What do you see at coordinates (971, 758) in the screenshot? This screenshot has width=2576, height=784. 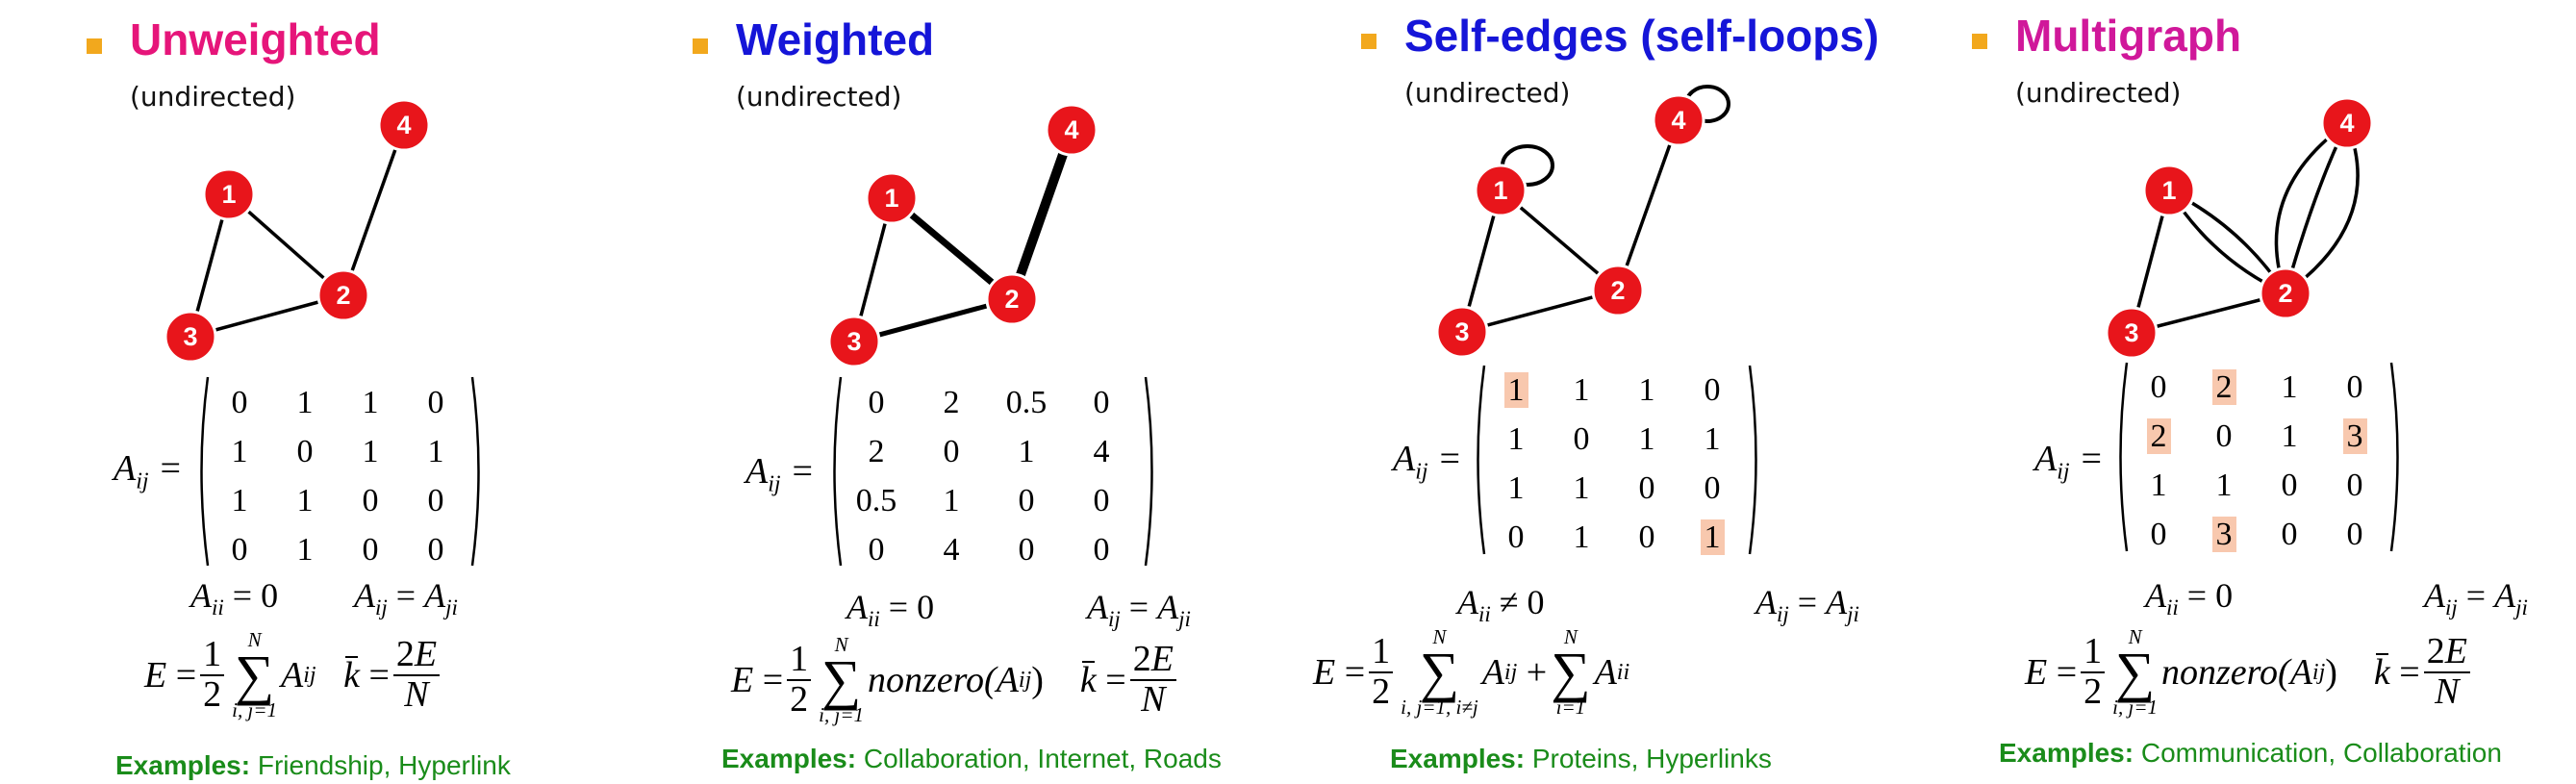 I see `examples-text: Examples: Collaboration, Internet, Roads` at bounding box center [971, 758].